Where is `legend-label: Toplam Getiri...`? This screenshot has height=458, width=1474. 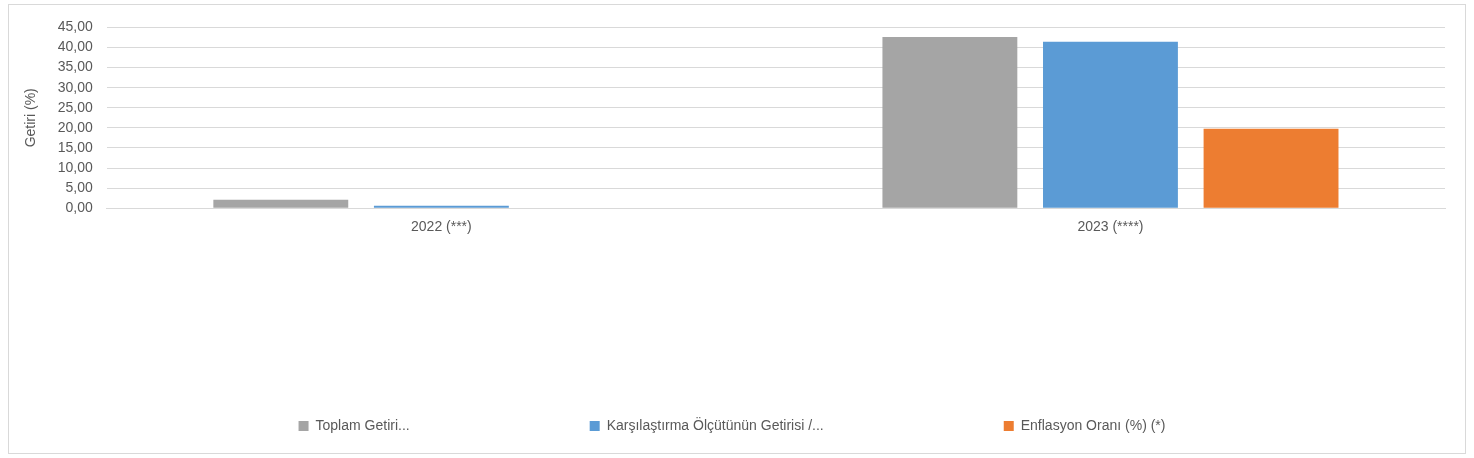 legend-label: Toplam Getiri... is located at coordinates (362, 424).